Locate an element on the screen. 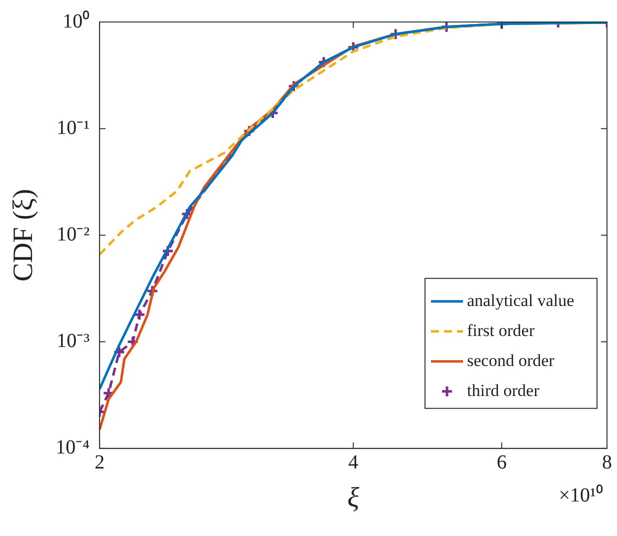  y-tick-label: 10⁻² is located at coordinates (73, 234).